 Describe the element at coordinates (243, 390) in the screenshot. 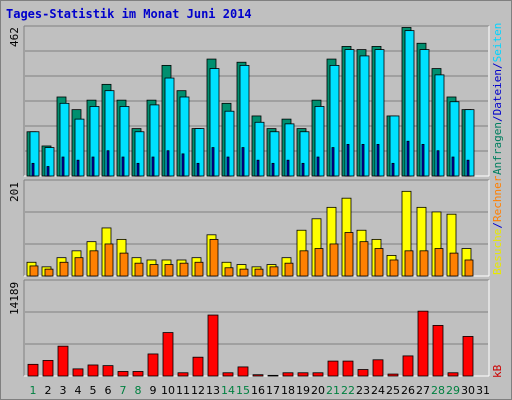

I see `day-label-15: 15` at that location.